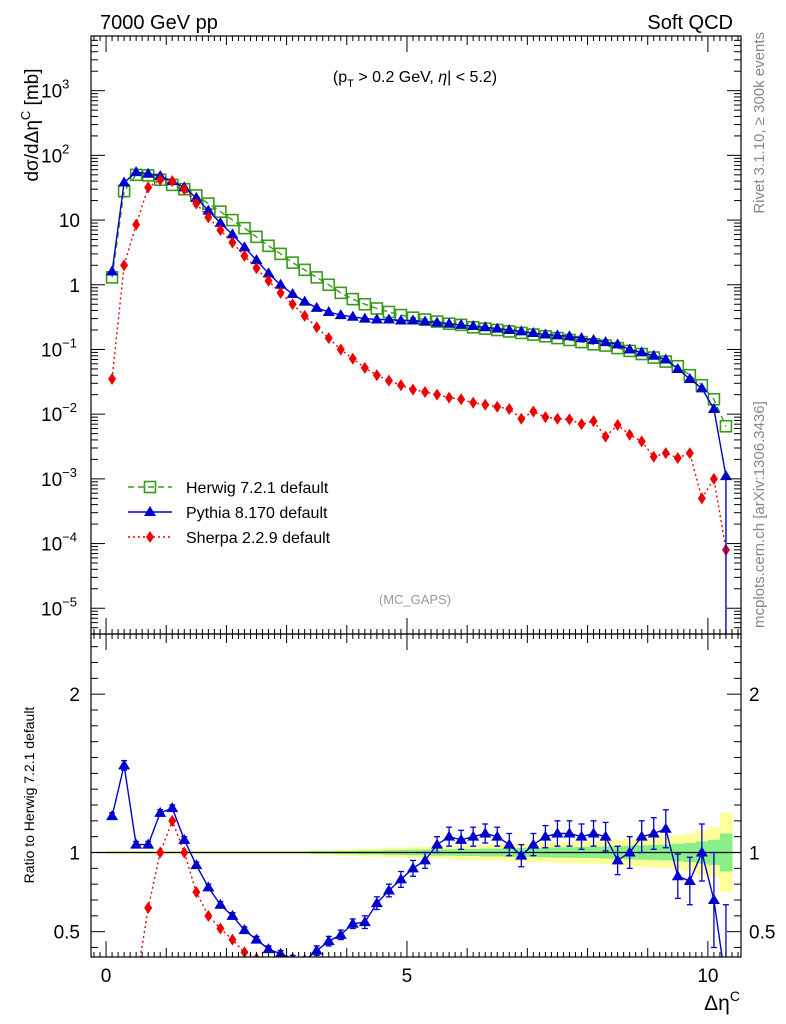 Image resolution: width=786 pixels, height=1024 pixels. What do you see at coordinates (415, 599) in the screenshot?
I see `analysis-annotation: (MC_GAPS)` at bounding box center [415, 599].